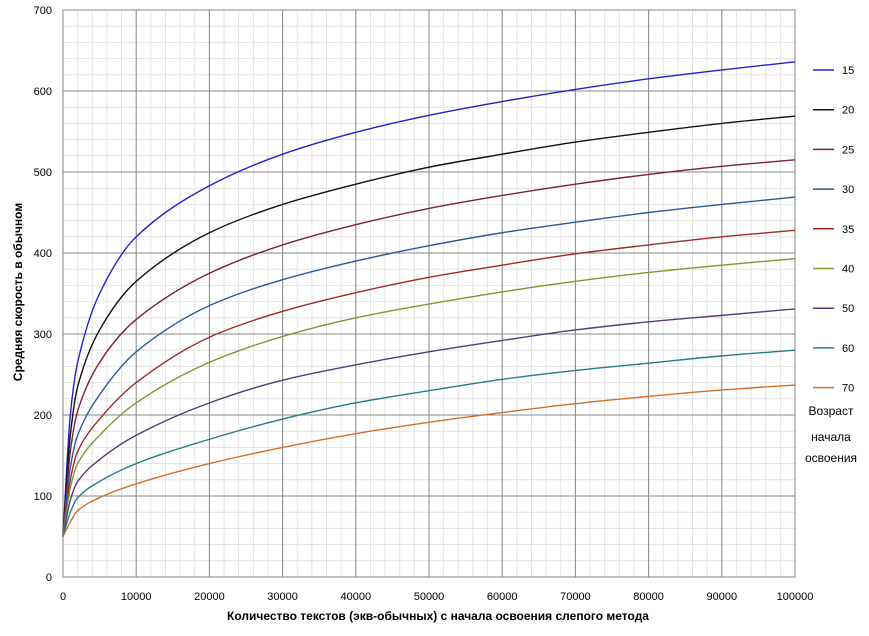 The image size is (869, 636). Describe the element at coordinates (356, 597) in the screenshot. I see `x-tick-label: 40000` at that location.